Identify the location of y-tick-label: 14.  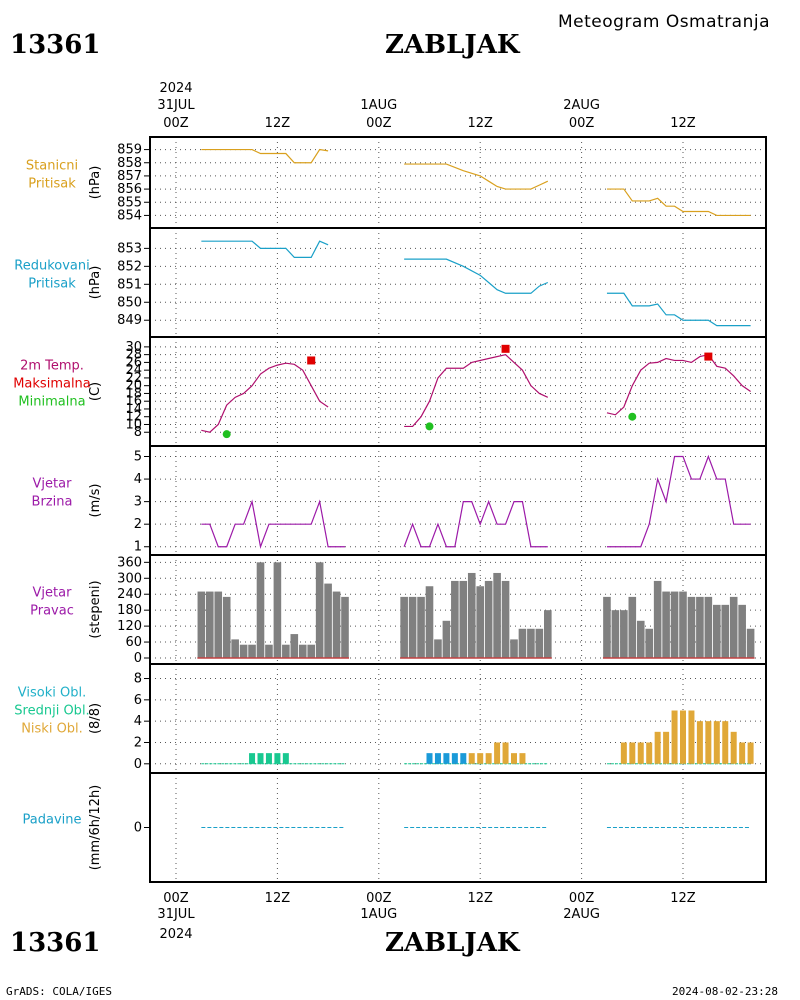
(133, 409).